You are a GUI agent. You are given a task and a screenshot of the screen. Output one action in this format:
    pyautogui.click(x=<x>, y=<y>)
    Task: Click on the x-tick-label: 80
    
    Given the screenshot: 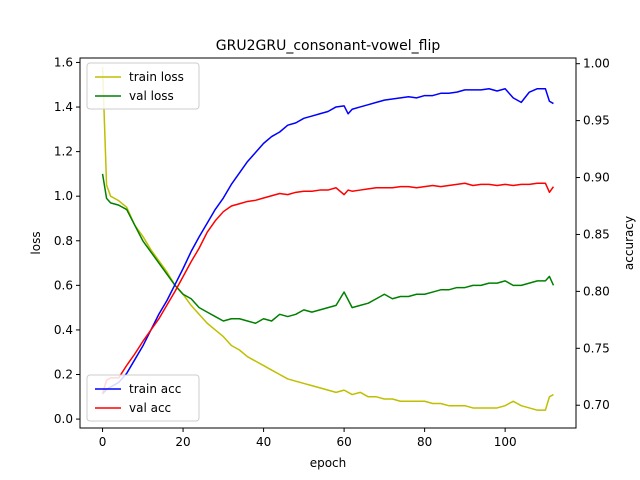 What is the action you would take?
    pyautogui.click(x=424, y=442)
    